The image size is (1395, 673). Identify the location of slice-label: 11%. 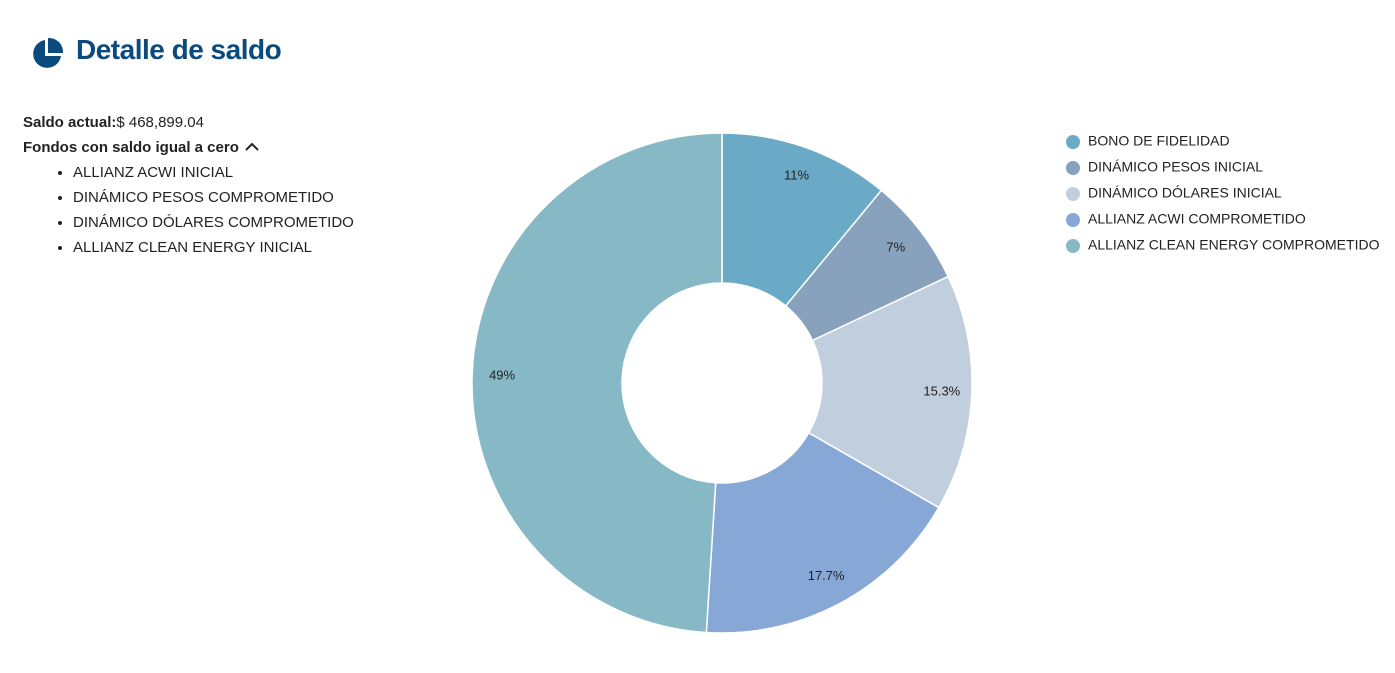
(796, 174).